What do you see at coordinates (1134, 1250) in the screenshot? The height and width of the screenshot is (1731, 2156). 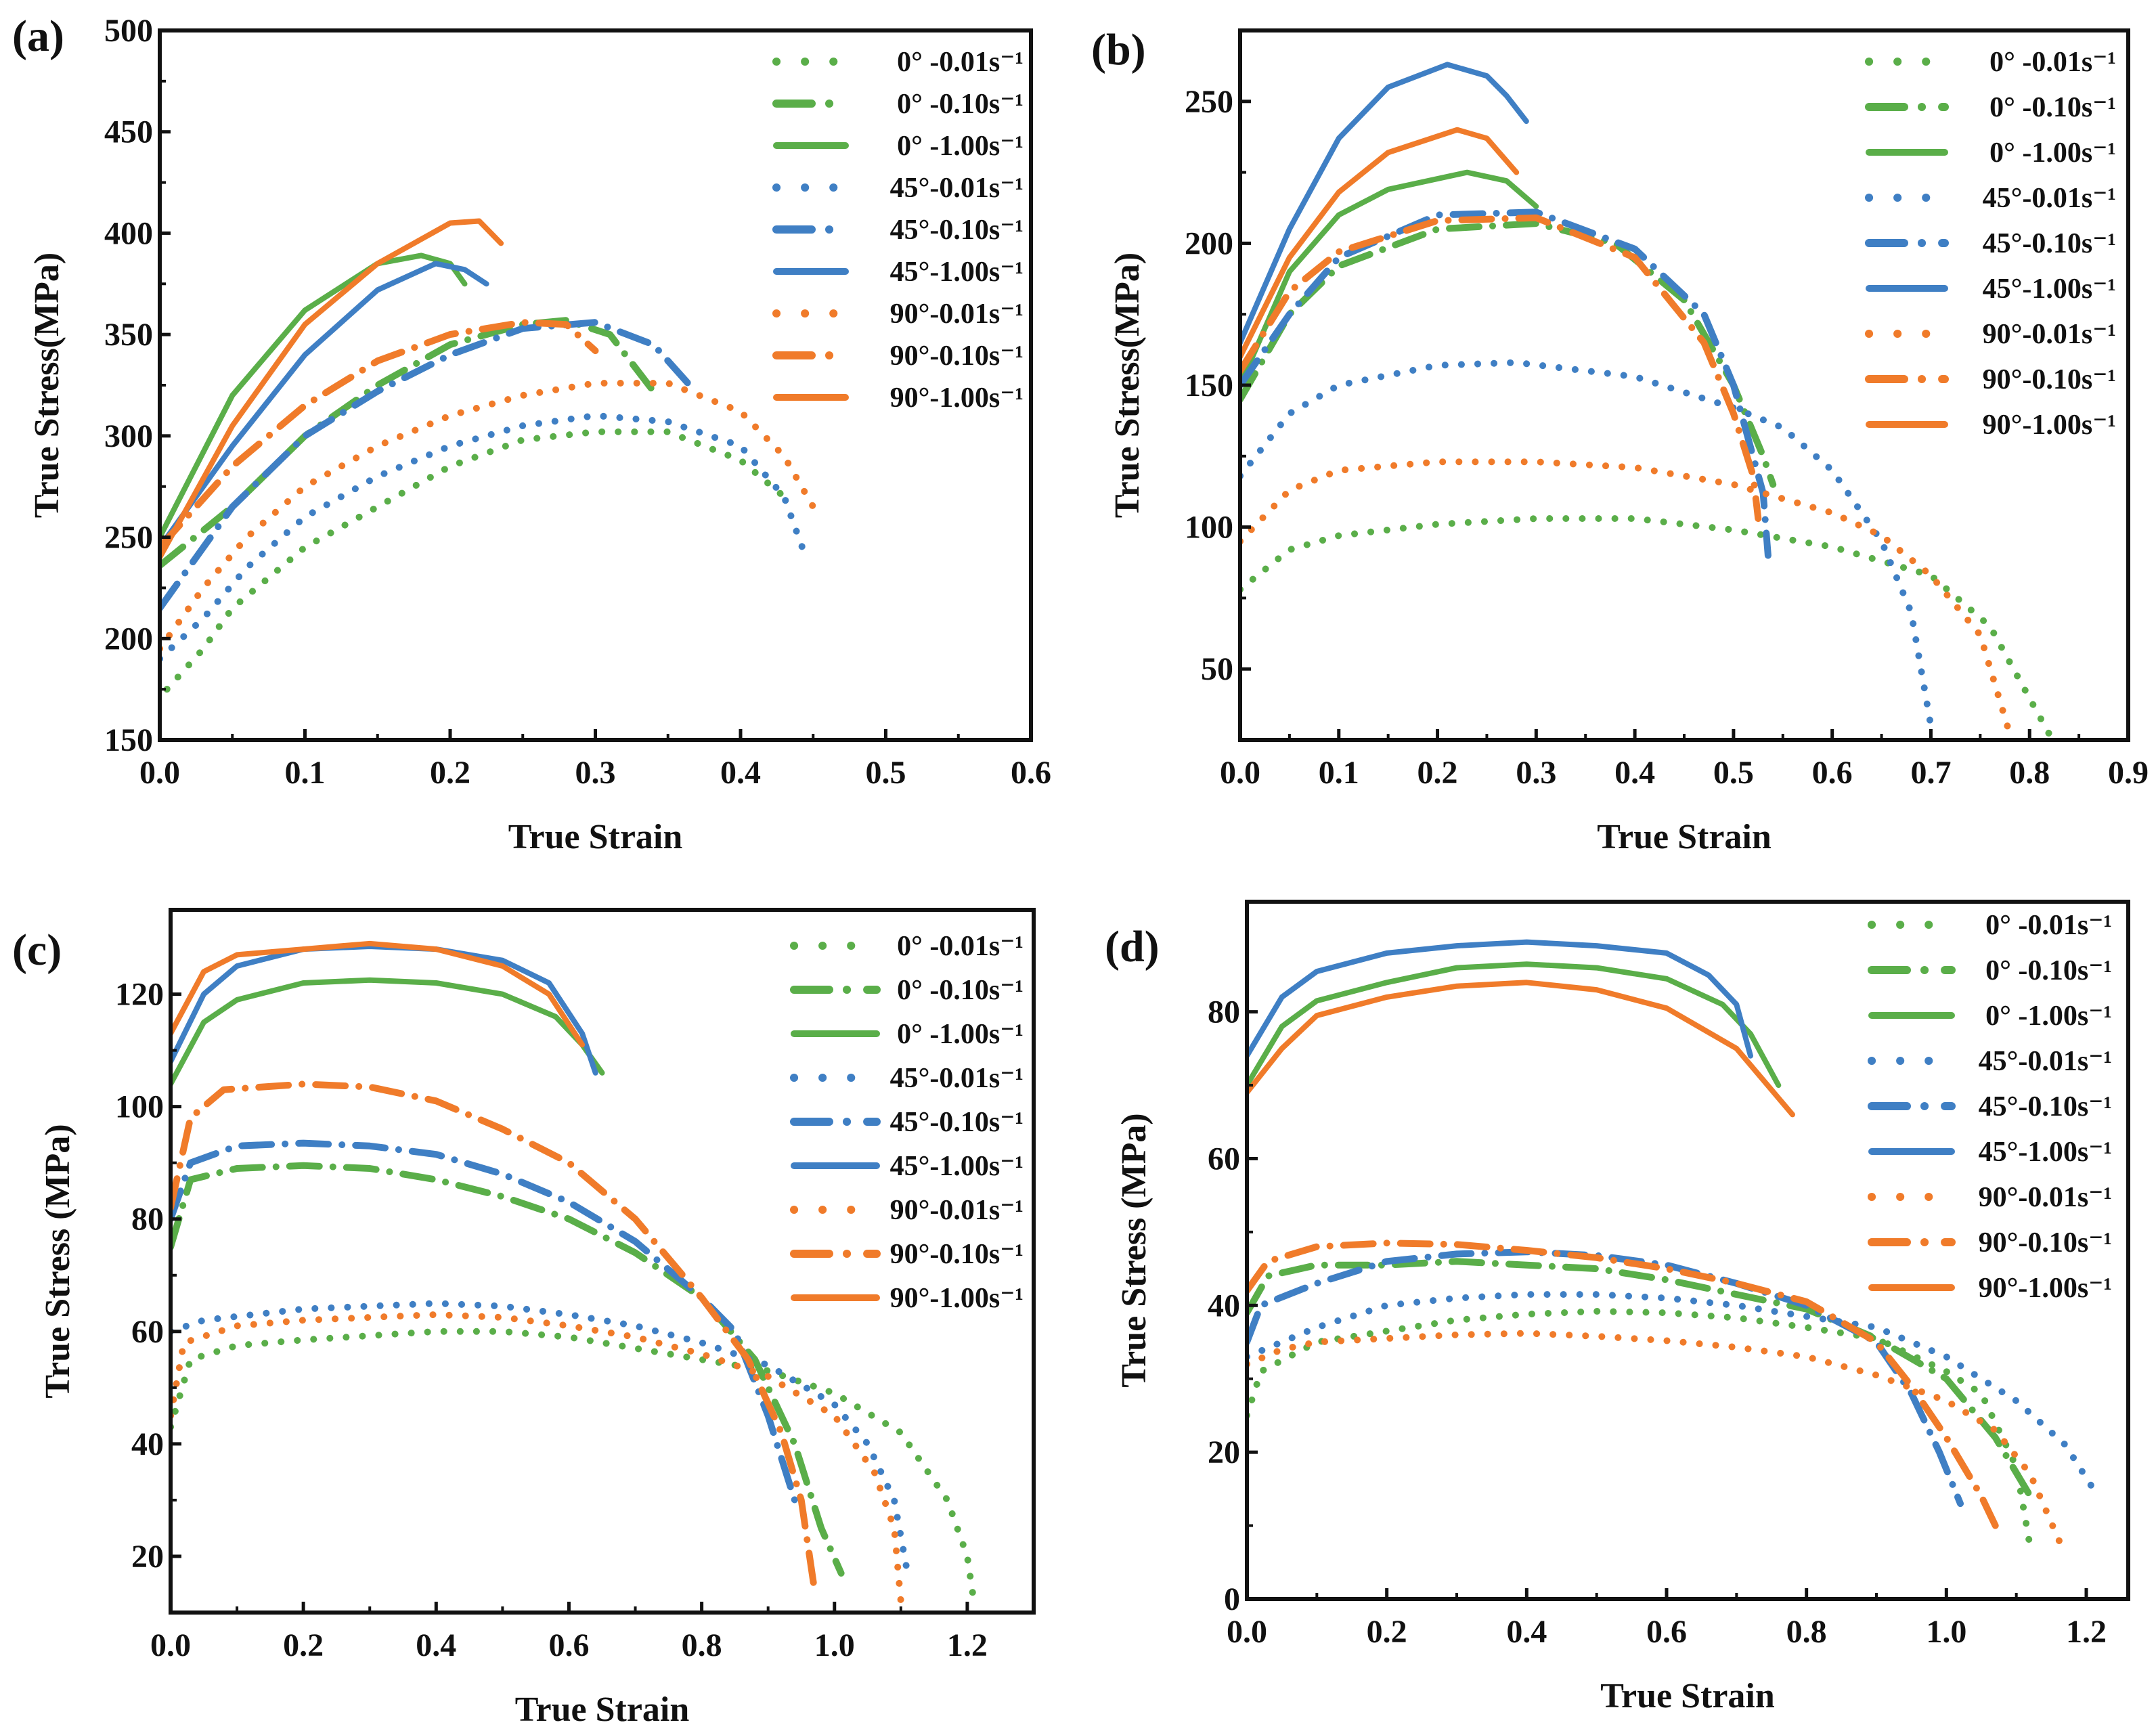 I see `y-axis-title: True Stress (MPa)` at bounding box center [1134, 1250].